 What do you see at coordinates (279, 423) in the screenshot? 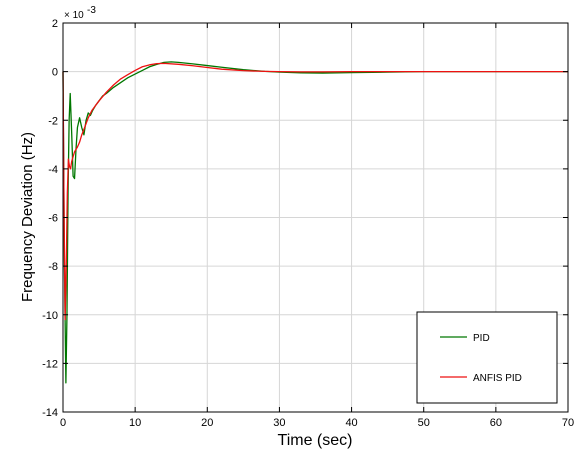
I see `x-tick-label: 30` at bounding box center [279, 423].